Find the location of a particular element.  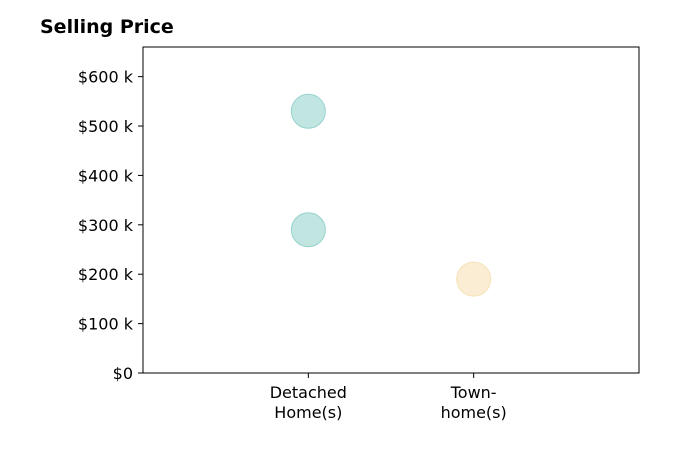

y-tick-label: $300 k is located at coordinates (106, 225).